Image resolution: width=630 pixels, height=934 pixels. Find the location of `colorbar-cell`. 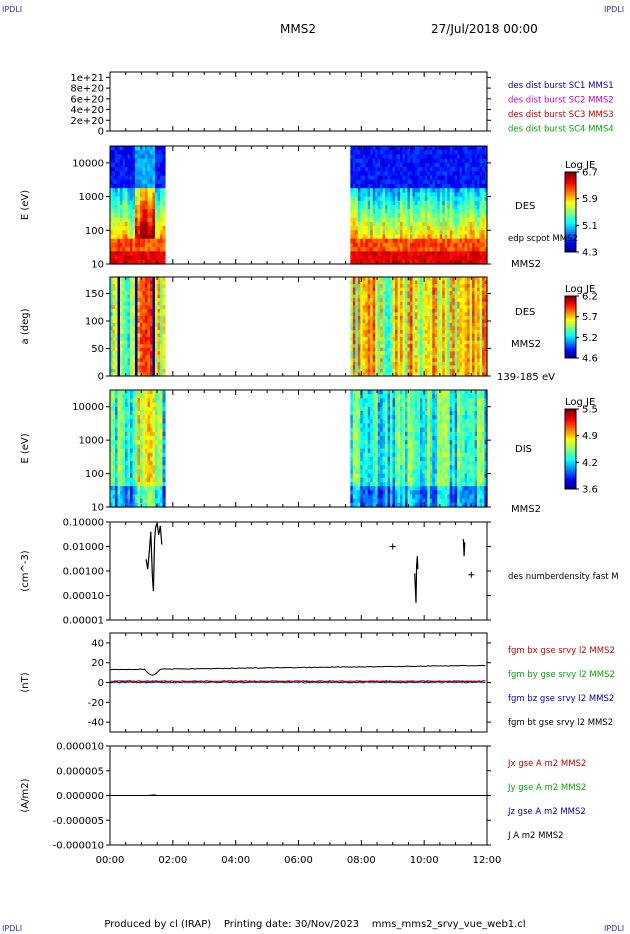

colorbar-cell is located at coordinates (570, 351).